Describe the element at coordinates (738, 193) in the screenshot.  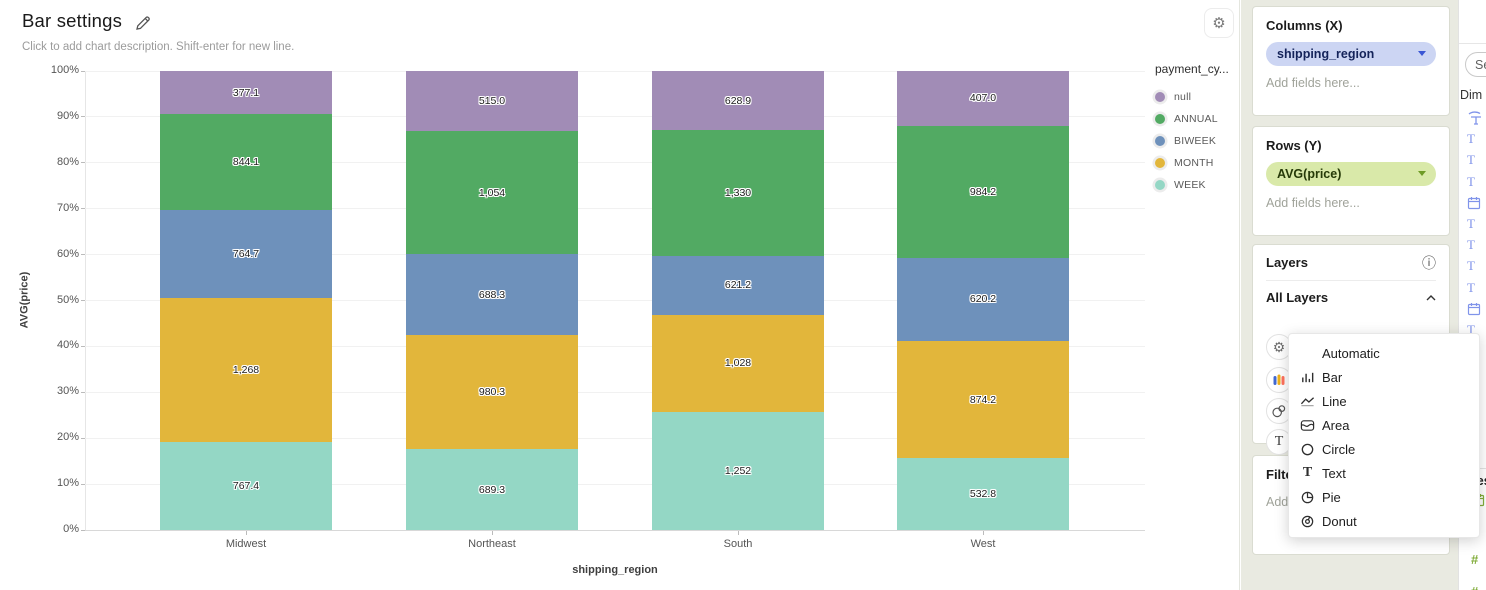
I see `bar-segment-ANNUAL-South: 1,330` at that location.